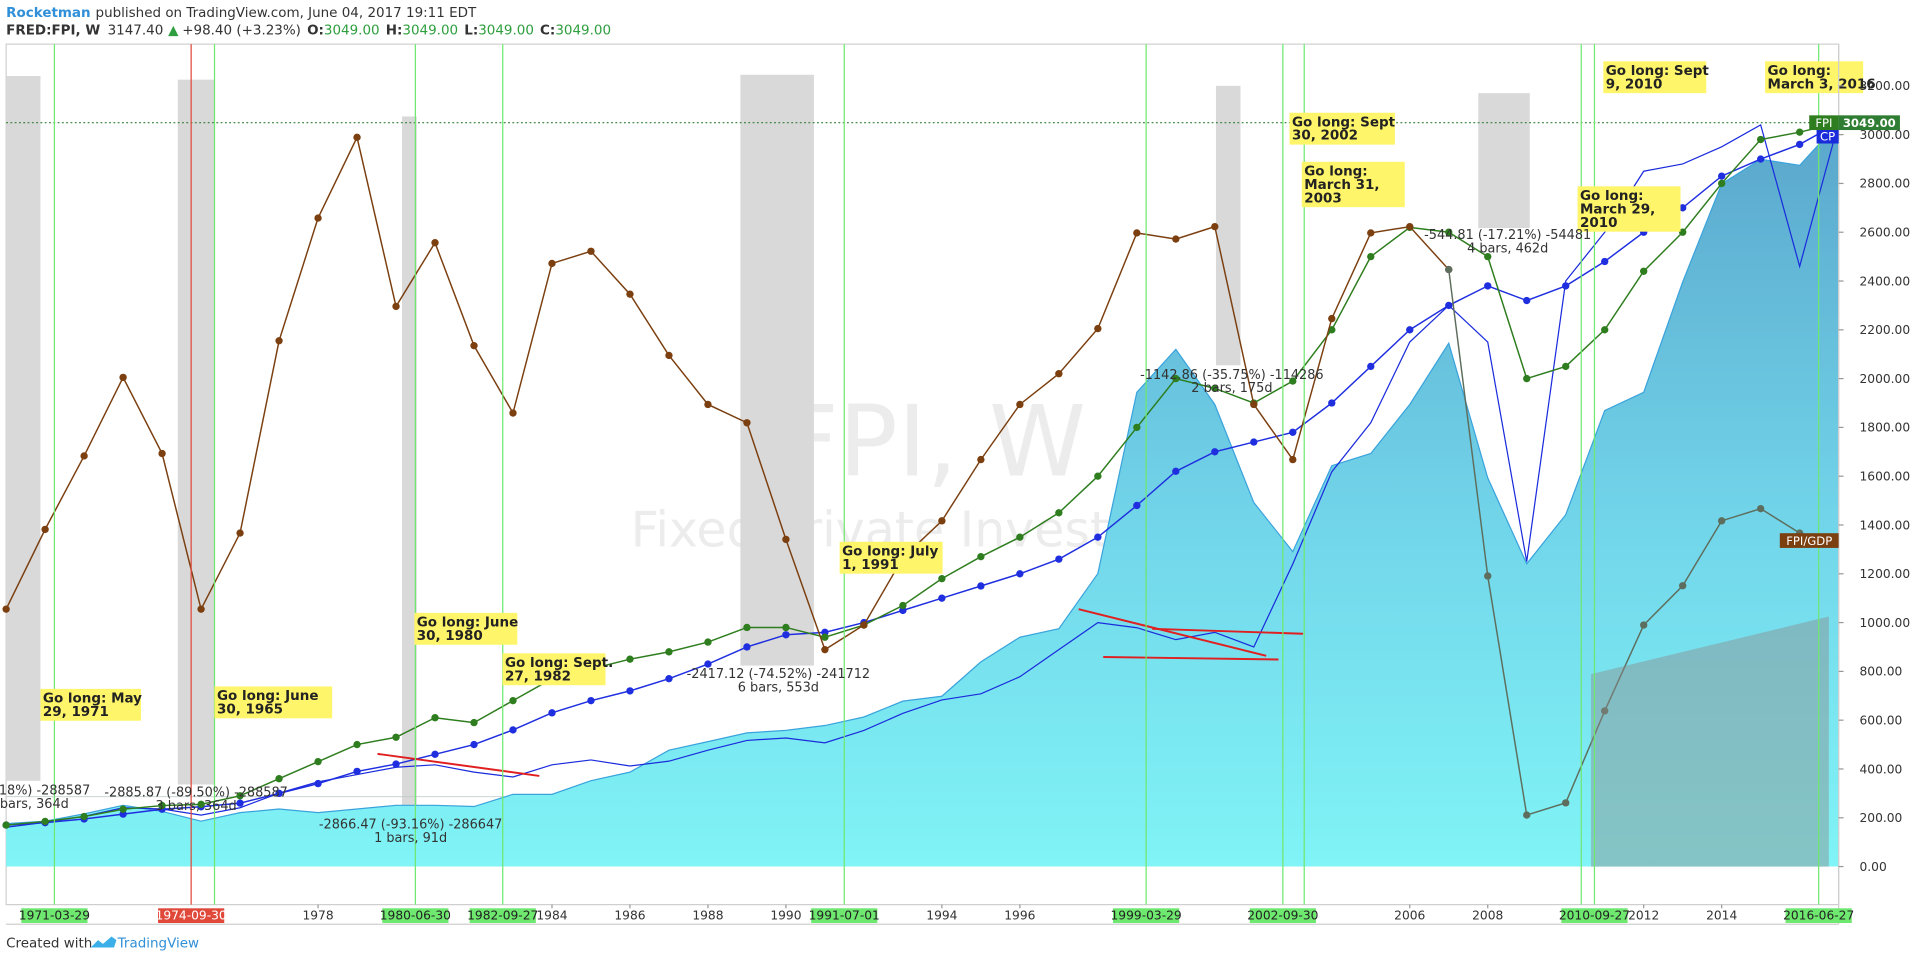  I want to click on series-line, so click(1624, 543).